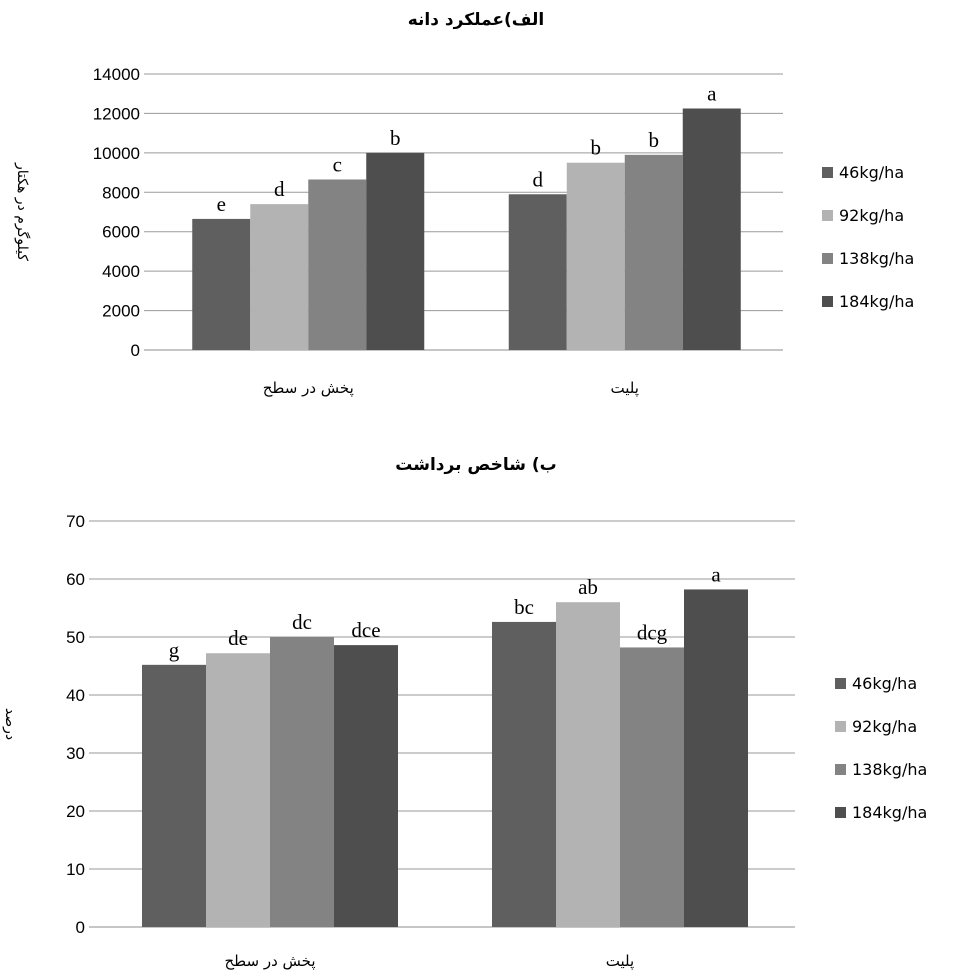 The height and width of the screenshot is (980, 954). What do you see at coordinates (22, 211) in the screenshot?
I see `y-axis-label: کیلوگرم در هکتار` at bounding box center [22, 211].